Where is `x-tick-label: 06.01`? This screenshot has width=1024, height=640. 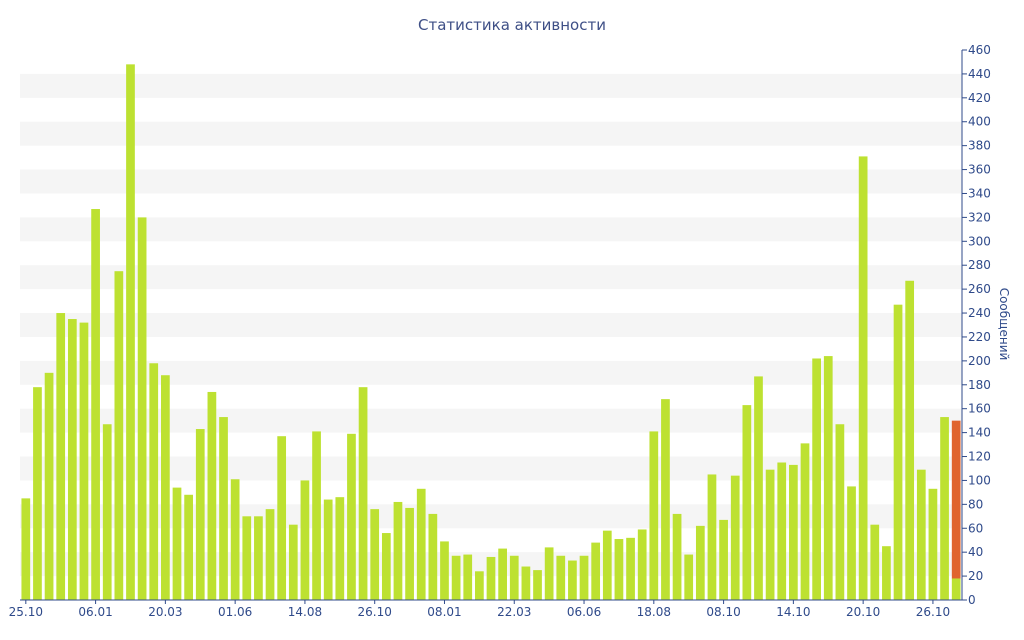 x-tick-label: 06.01 is located at coordinates (95, 612).